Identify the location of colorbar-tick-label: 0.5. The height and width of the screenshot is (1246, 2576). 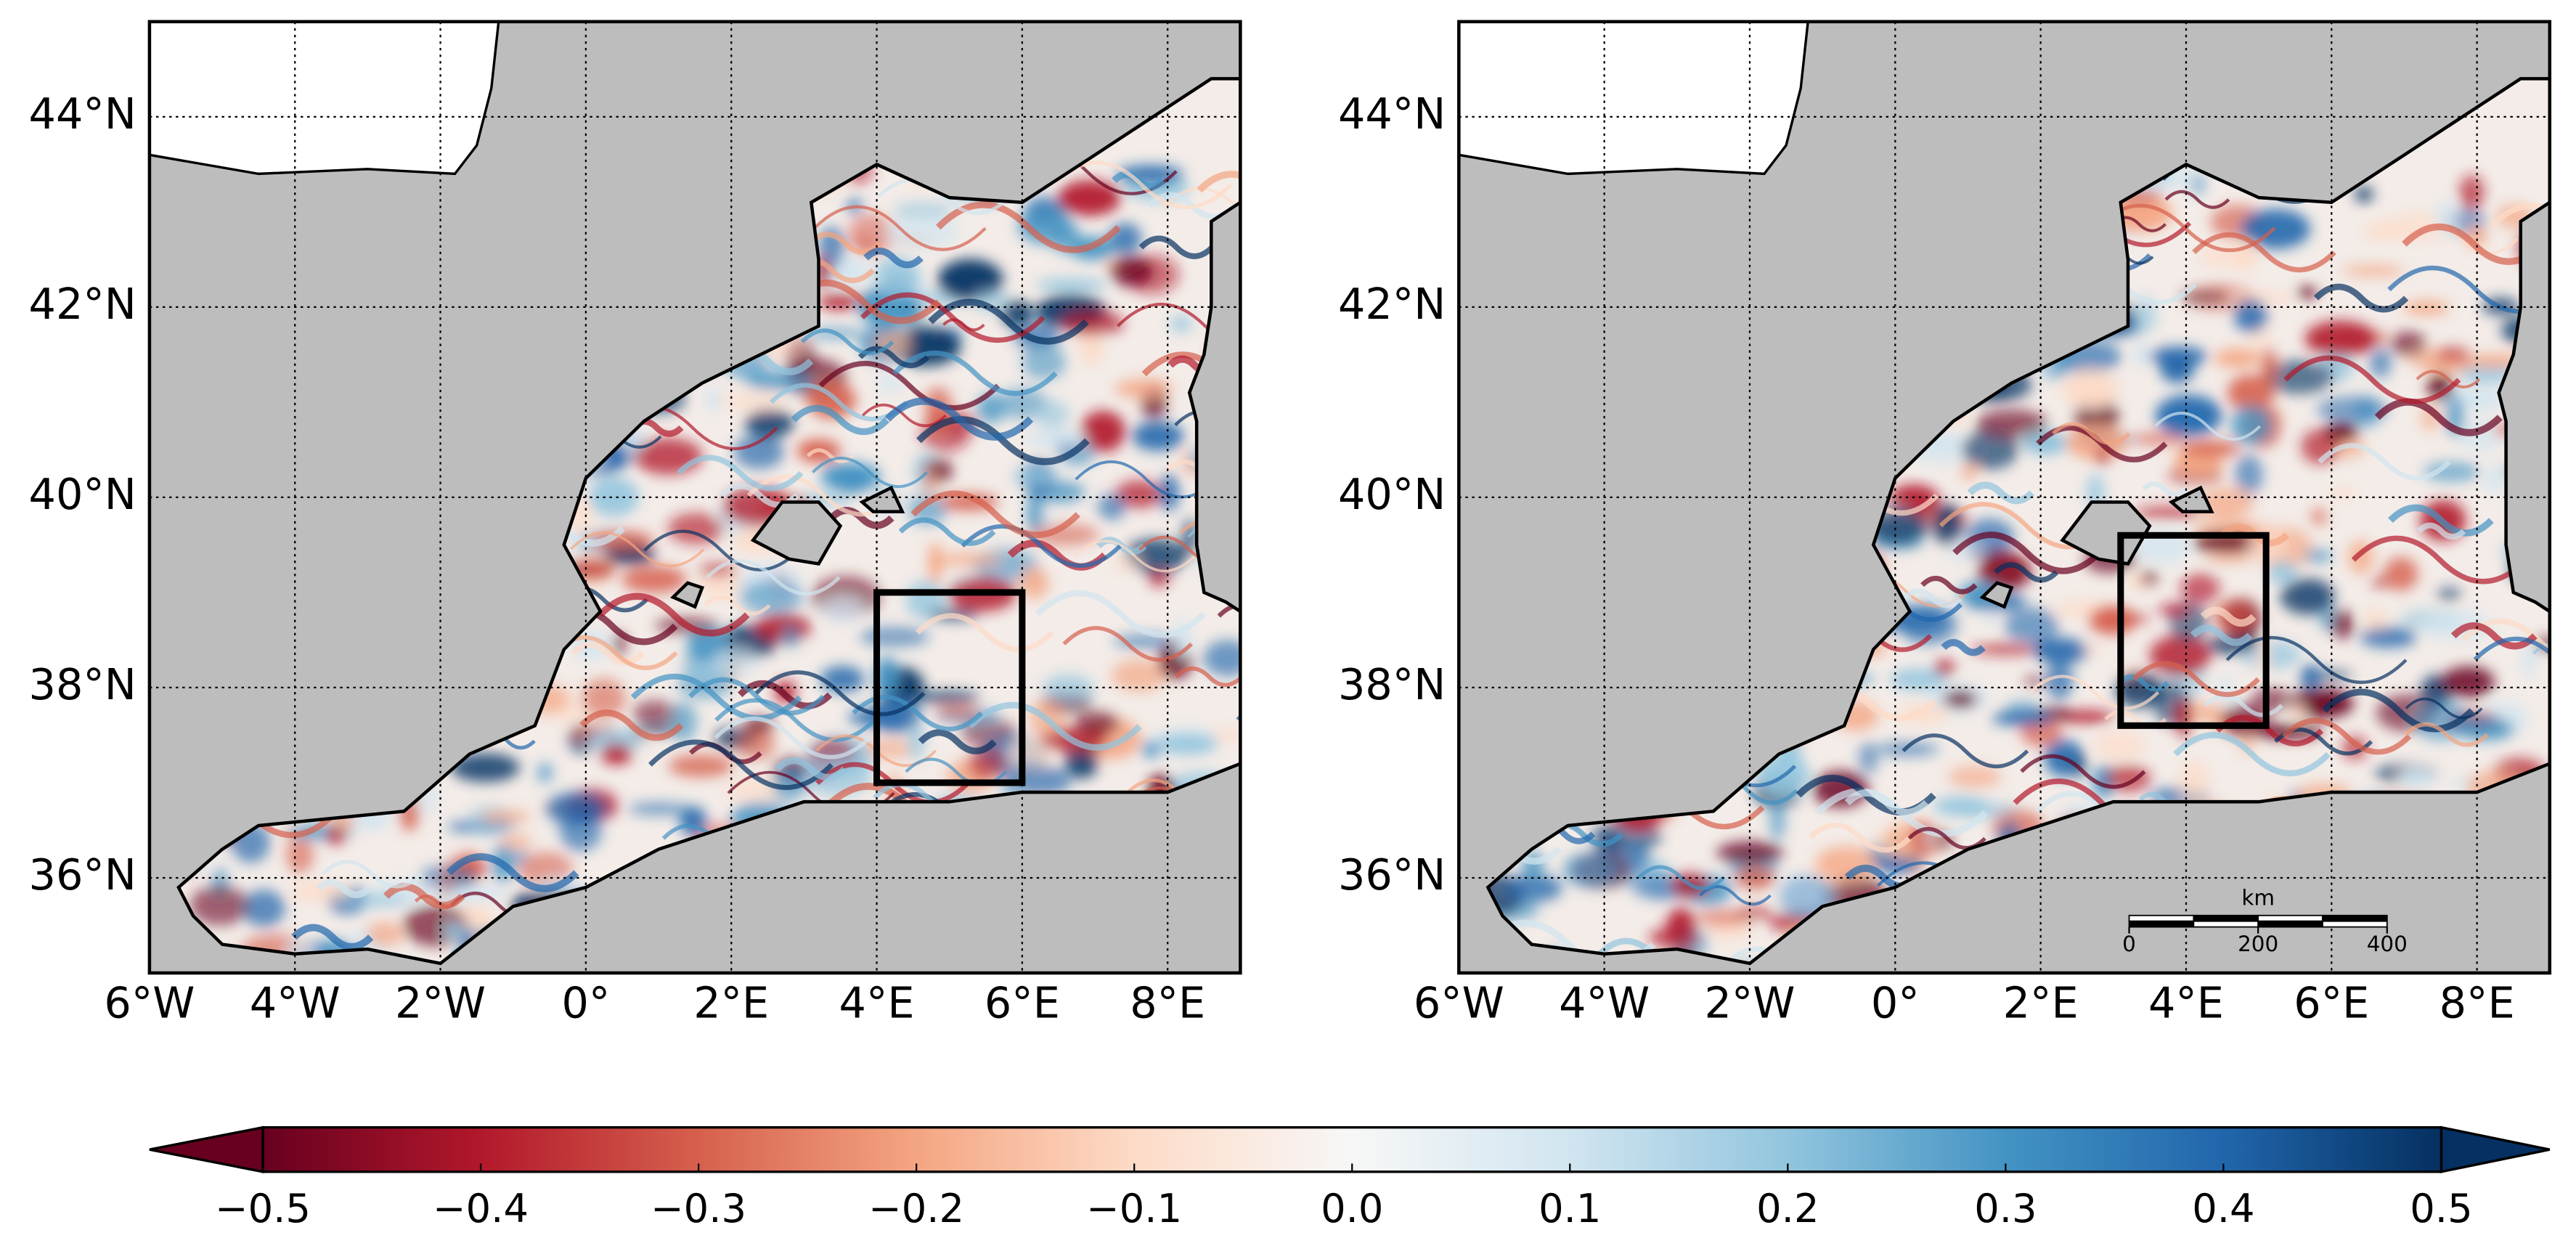
(2441, 1208).